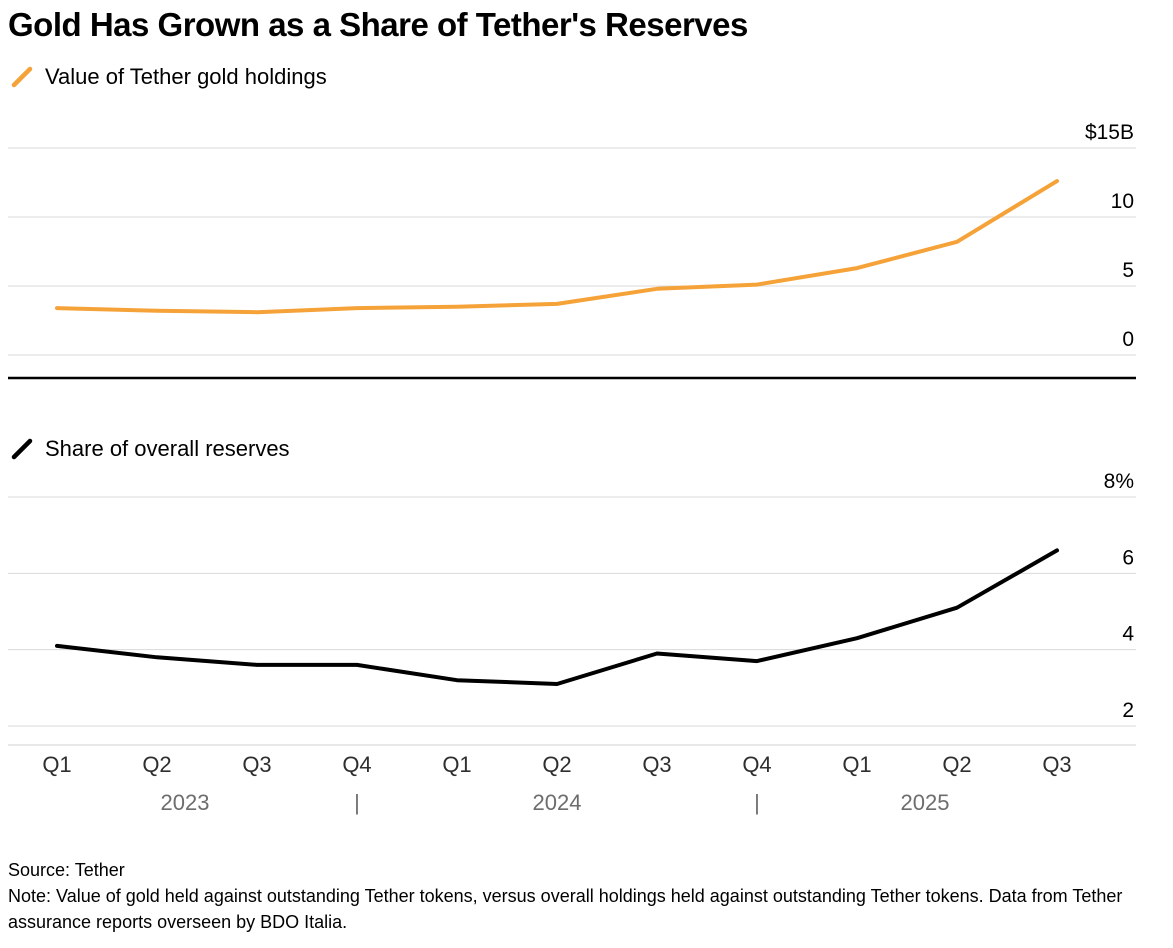 Image resolution: width=1173 pixels, height=948 pixels. What do you see at coordinates (22, 77) in the screenshot?
I see `gold-line-swatch-icon` at bounding box center [22, 77].